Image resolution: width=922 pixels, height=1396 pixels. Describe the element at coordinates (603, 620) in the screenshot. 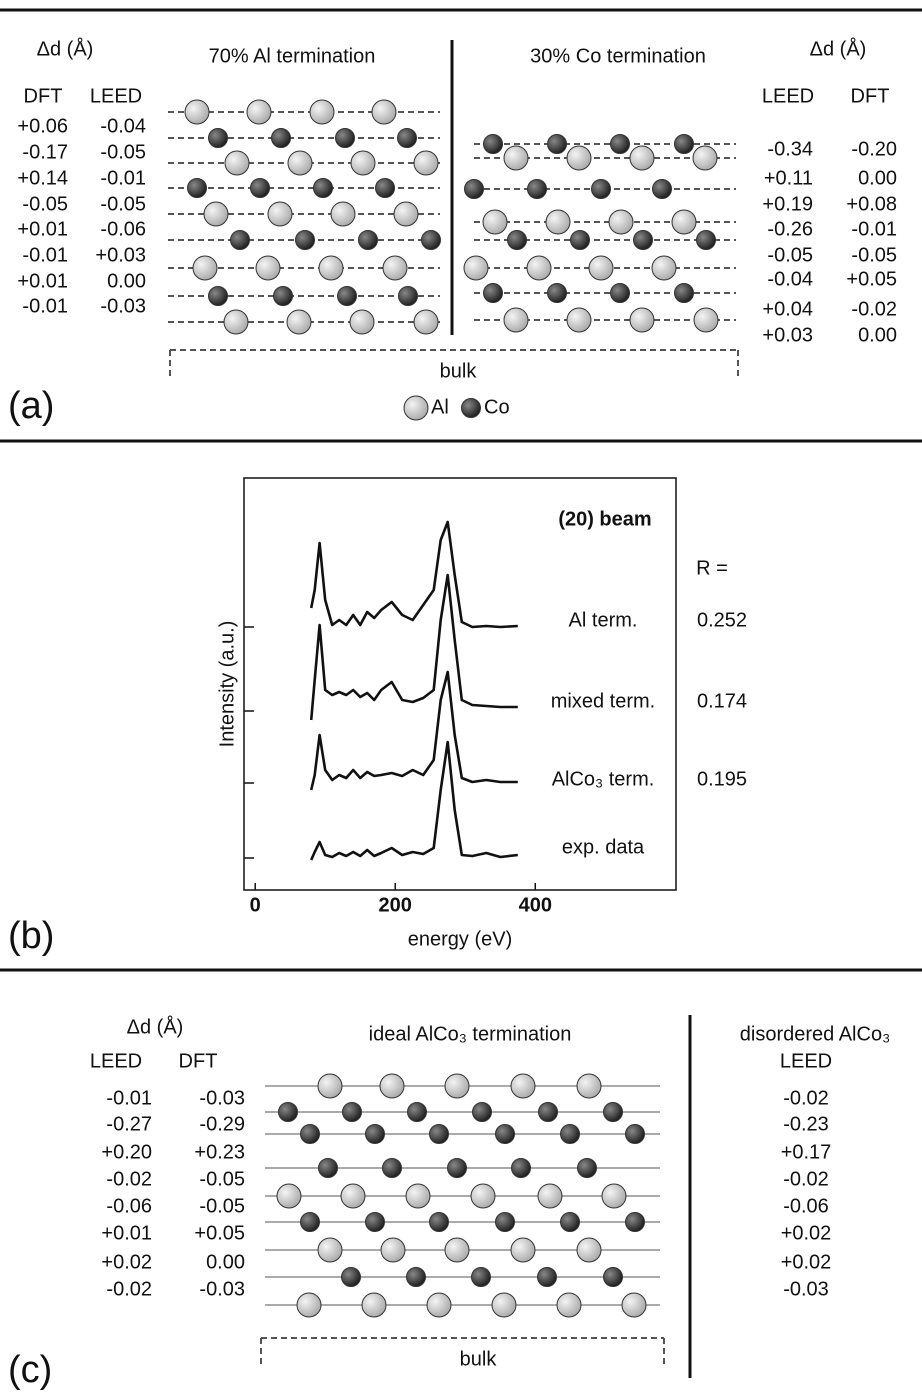

I see `series-label: Al term.` at that location.